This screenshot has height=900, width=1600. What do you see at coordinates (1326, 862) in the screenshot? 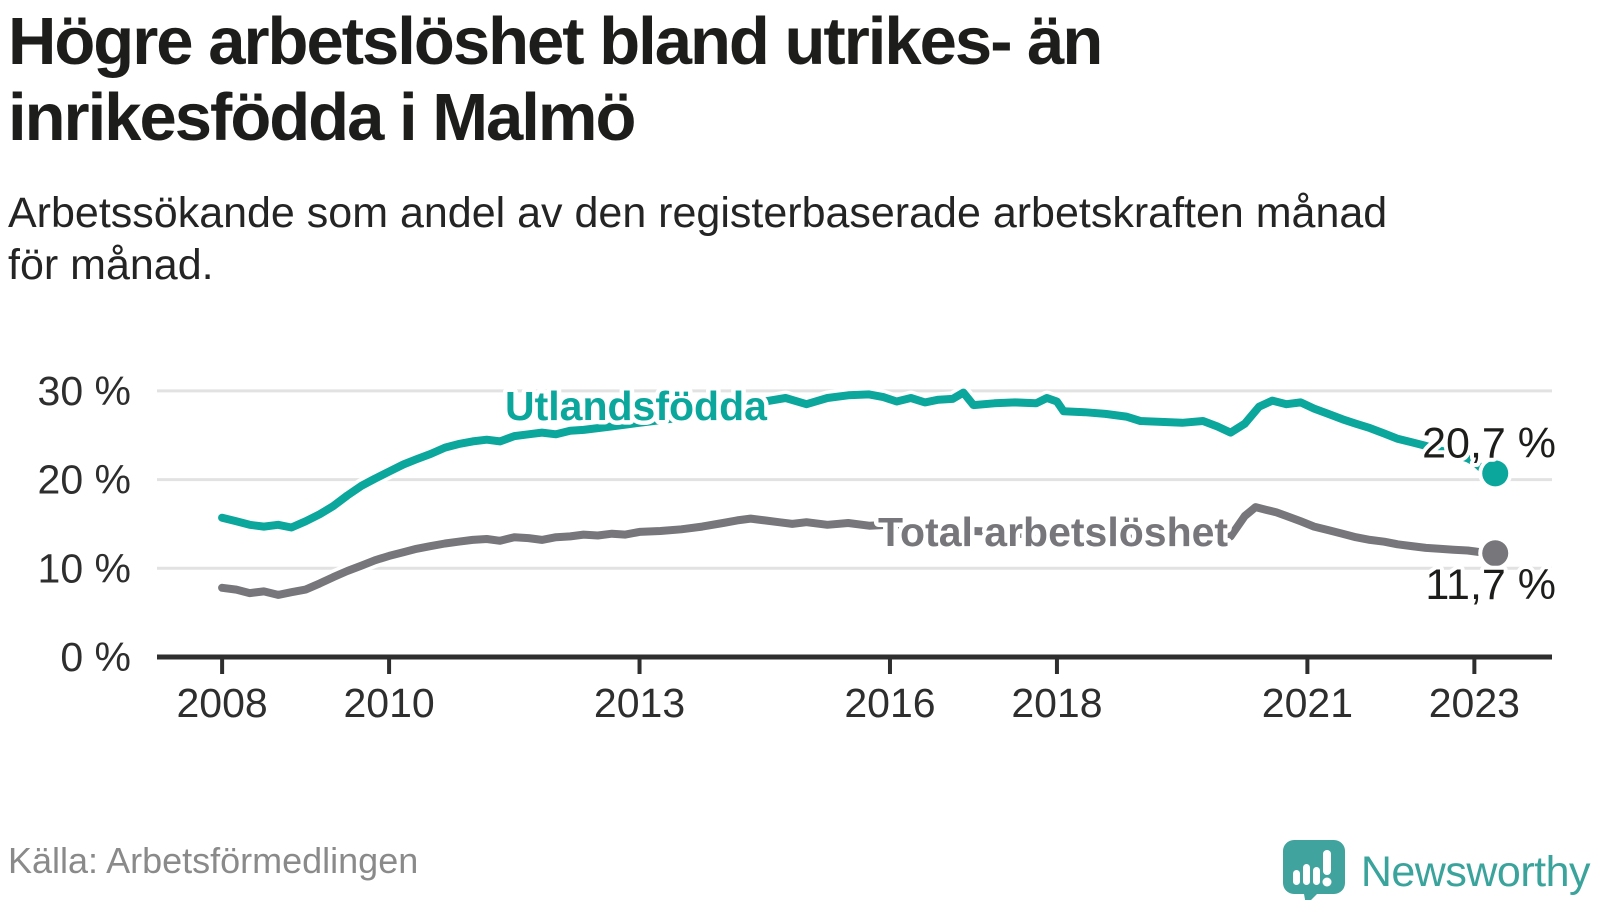
I see `logo-exclamation-bar` at bounding box center [1326, 862].